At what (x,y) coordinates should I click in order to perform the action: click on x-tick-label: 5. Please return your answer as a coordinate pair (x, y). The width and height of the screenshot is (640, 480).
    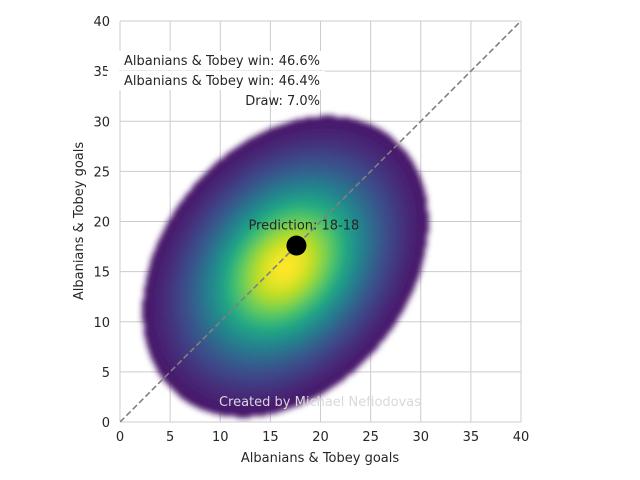
    Looking at the image, I should click on (170, 437).